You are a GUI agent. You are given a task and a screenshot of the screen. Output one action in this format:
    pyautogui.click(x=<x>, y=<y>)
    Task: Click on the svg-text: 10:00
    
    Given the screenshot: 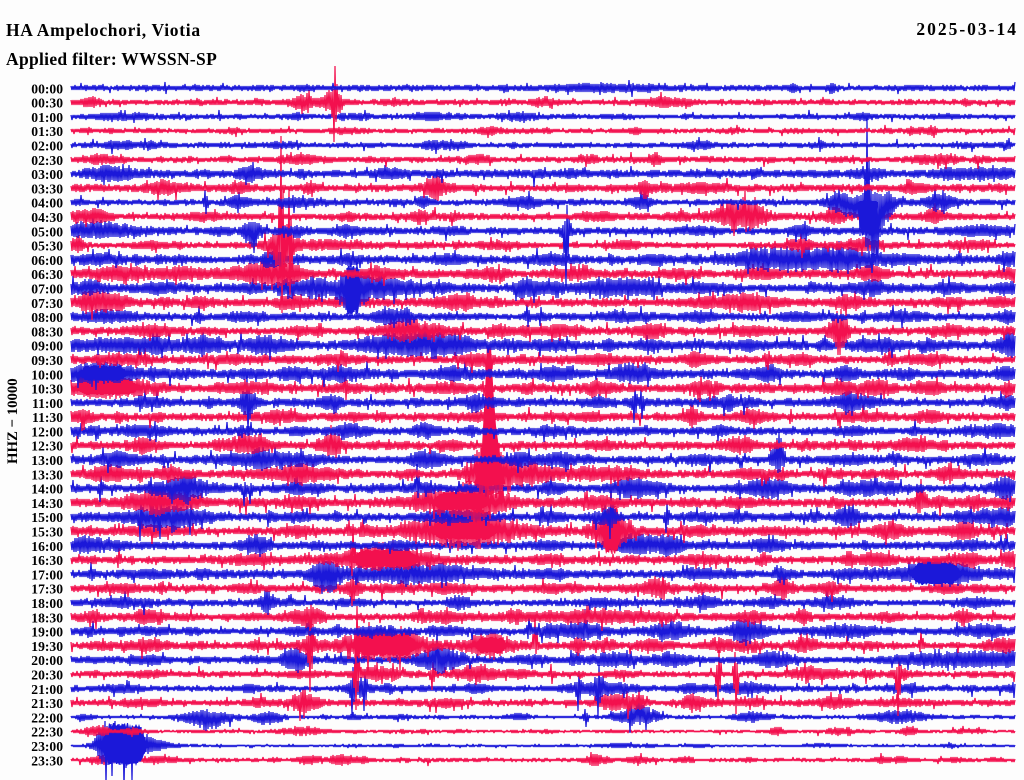 What is the action you would take?
    pyautogui.click(x=47, y=374)
    